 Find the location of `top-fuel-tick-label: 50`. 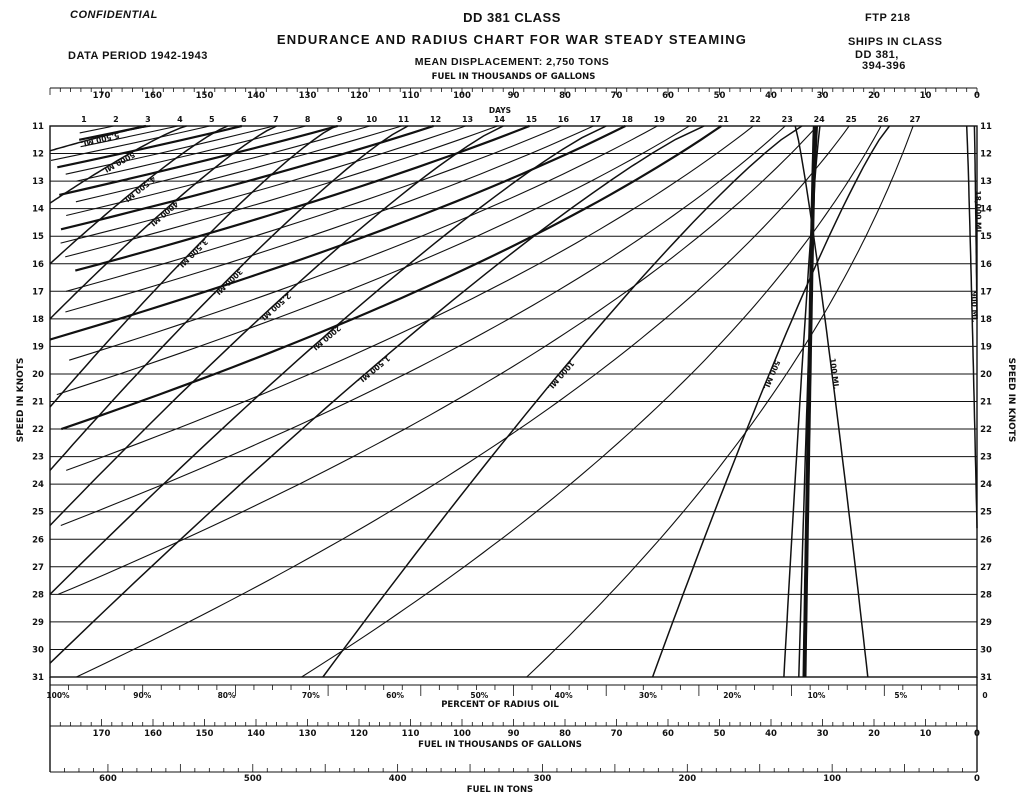

top-fuel-tick-label: 50 is located at coordinates (720, 96).